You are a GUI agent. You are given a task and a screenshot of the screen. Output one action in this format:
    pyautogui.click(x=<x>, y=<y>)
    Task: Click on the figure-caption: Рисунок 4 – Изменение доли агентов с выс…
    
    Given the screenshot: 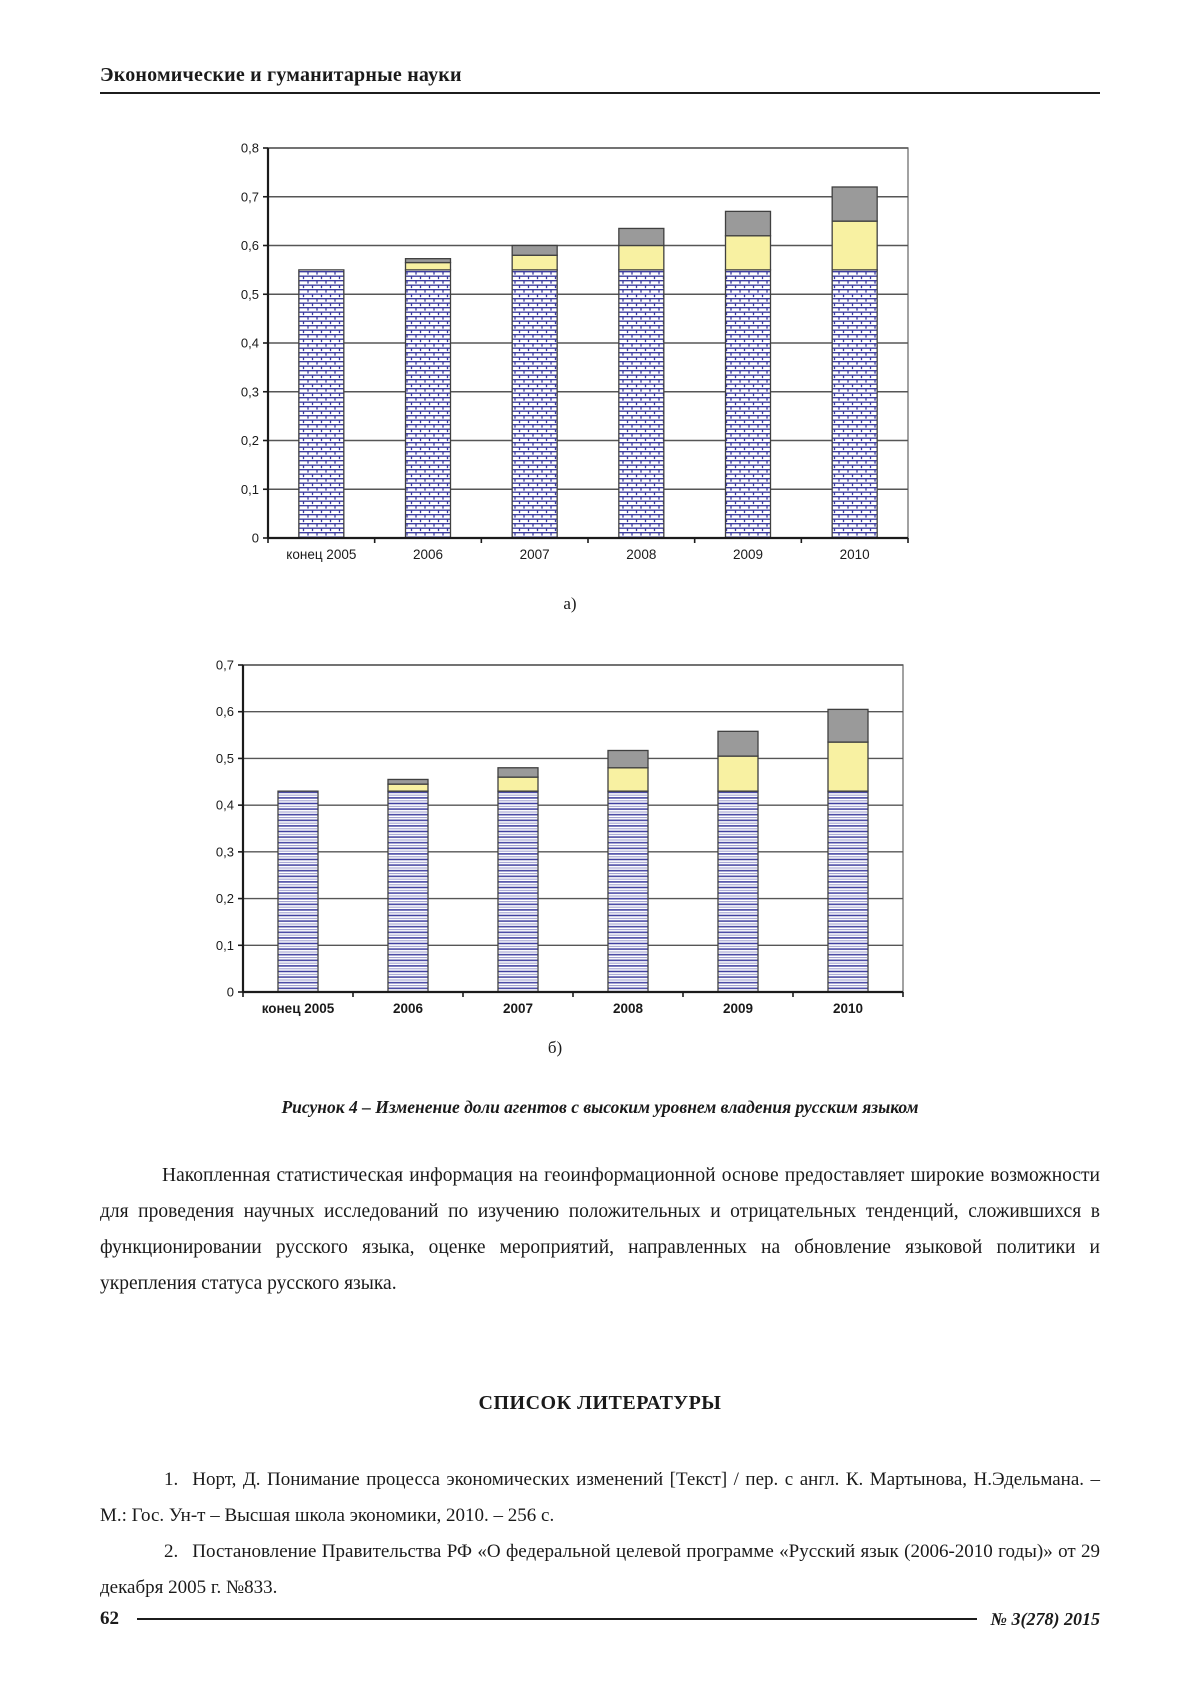 What is the action you would take?
    pyautogui.click(x=600, y=1107)
    